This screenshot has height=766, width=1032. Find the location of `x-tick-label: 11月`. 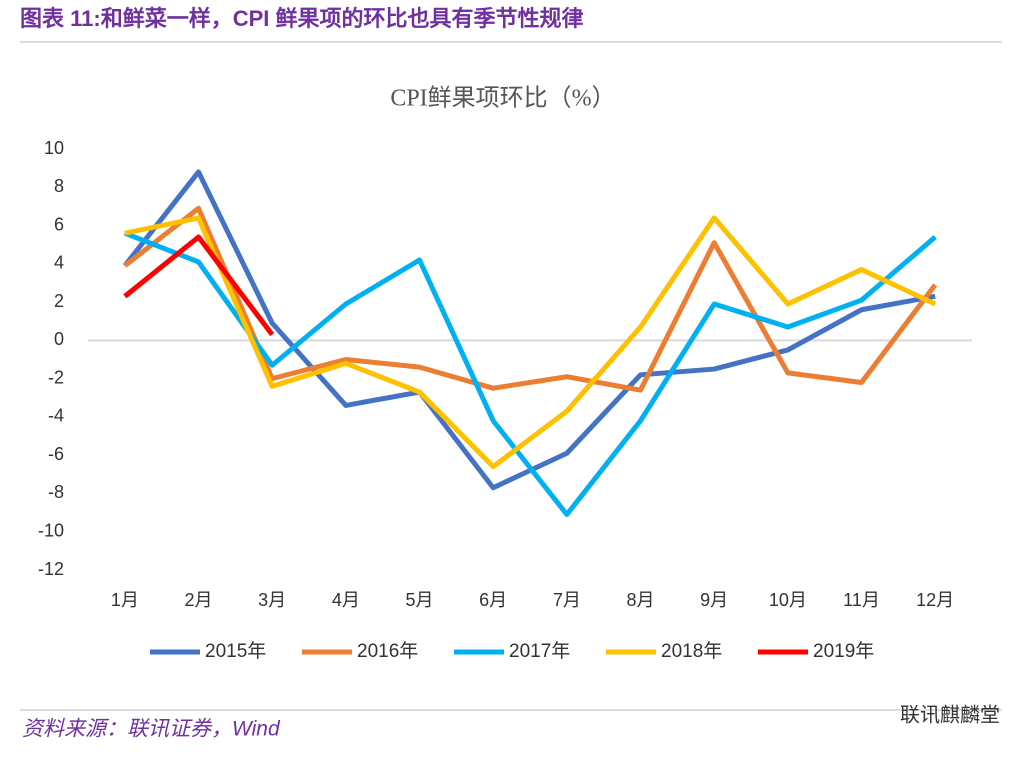

x-tick-label: 11月 is located at coordinates (861, 600).